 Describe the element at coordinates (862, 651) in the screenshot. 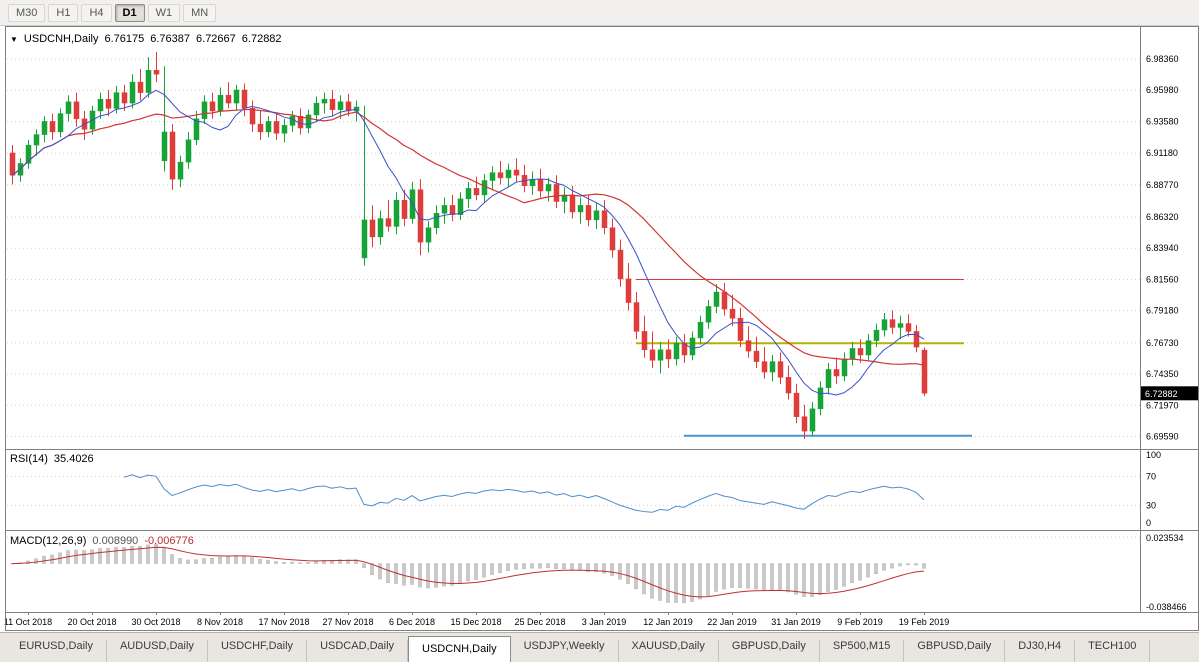

I see `tab-sp500-m15: SP500,M15` at that location.